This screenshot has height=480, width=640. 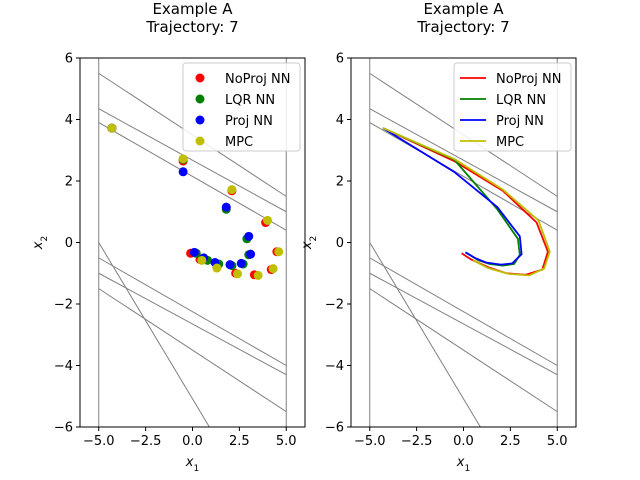 I want to click on legend-marker-noproj-nn, so click(x=200, y=78).